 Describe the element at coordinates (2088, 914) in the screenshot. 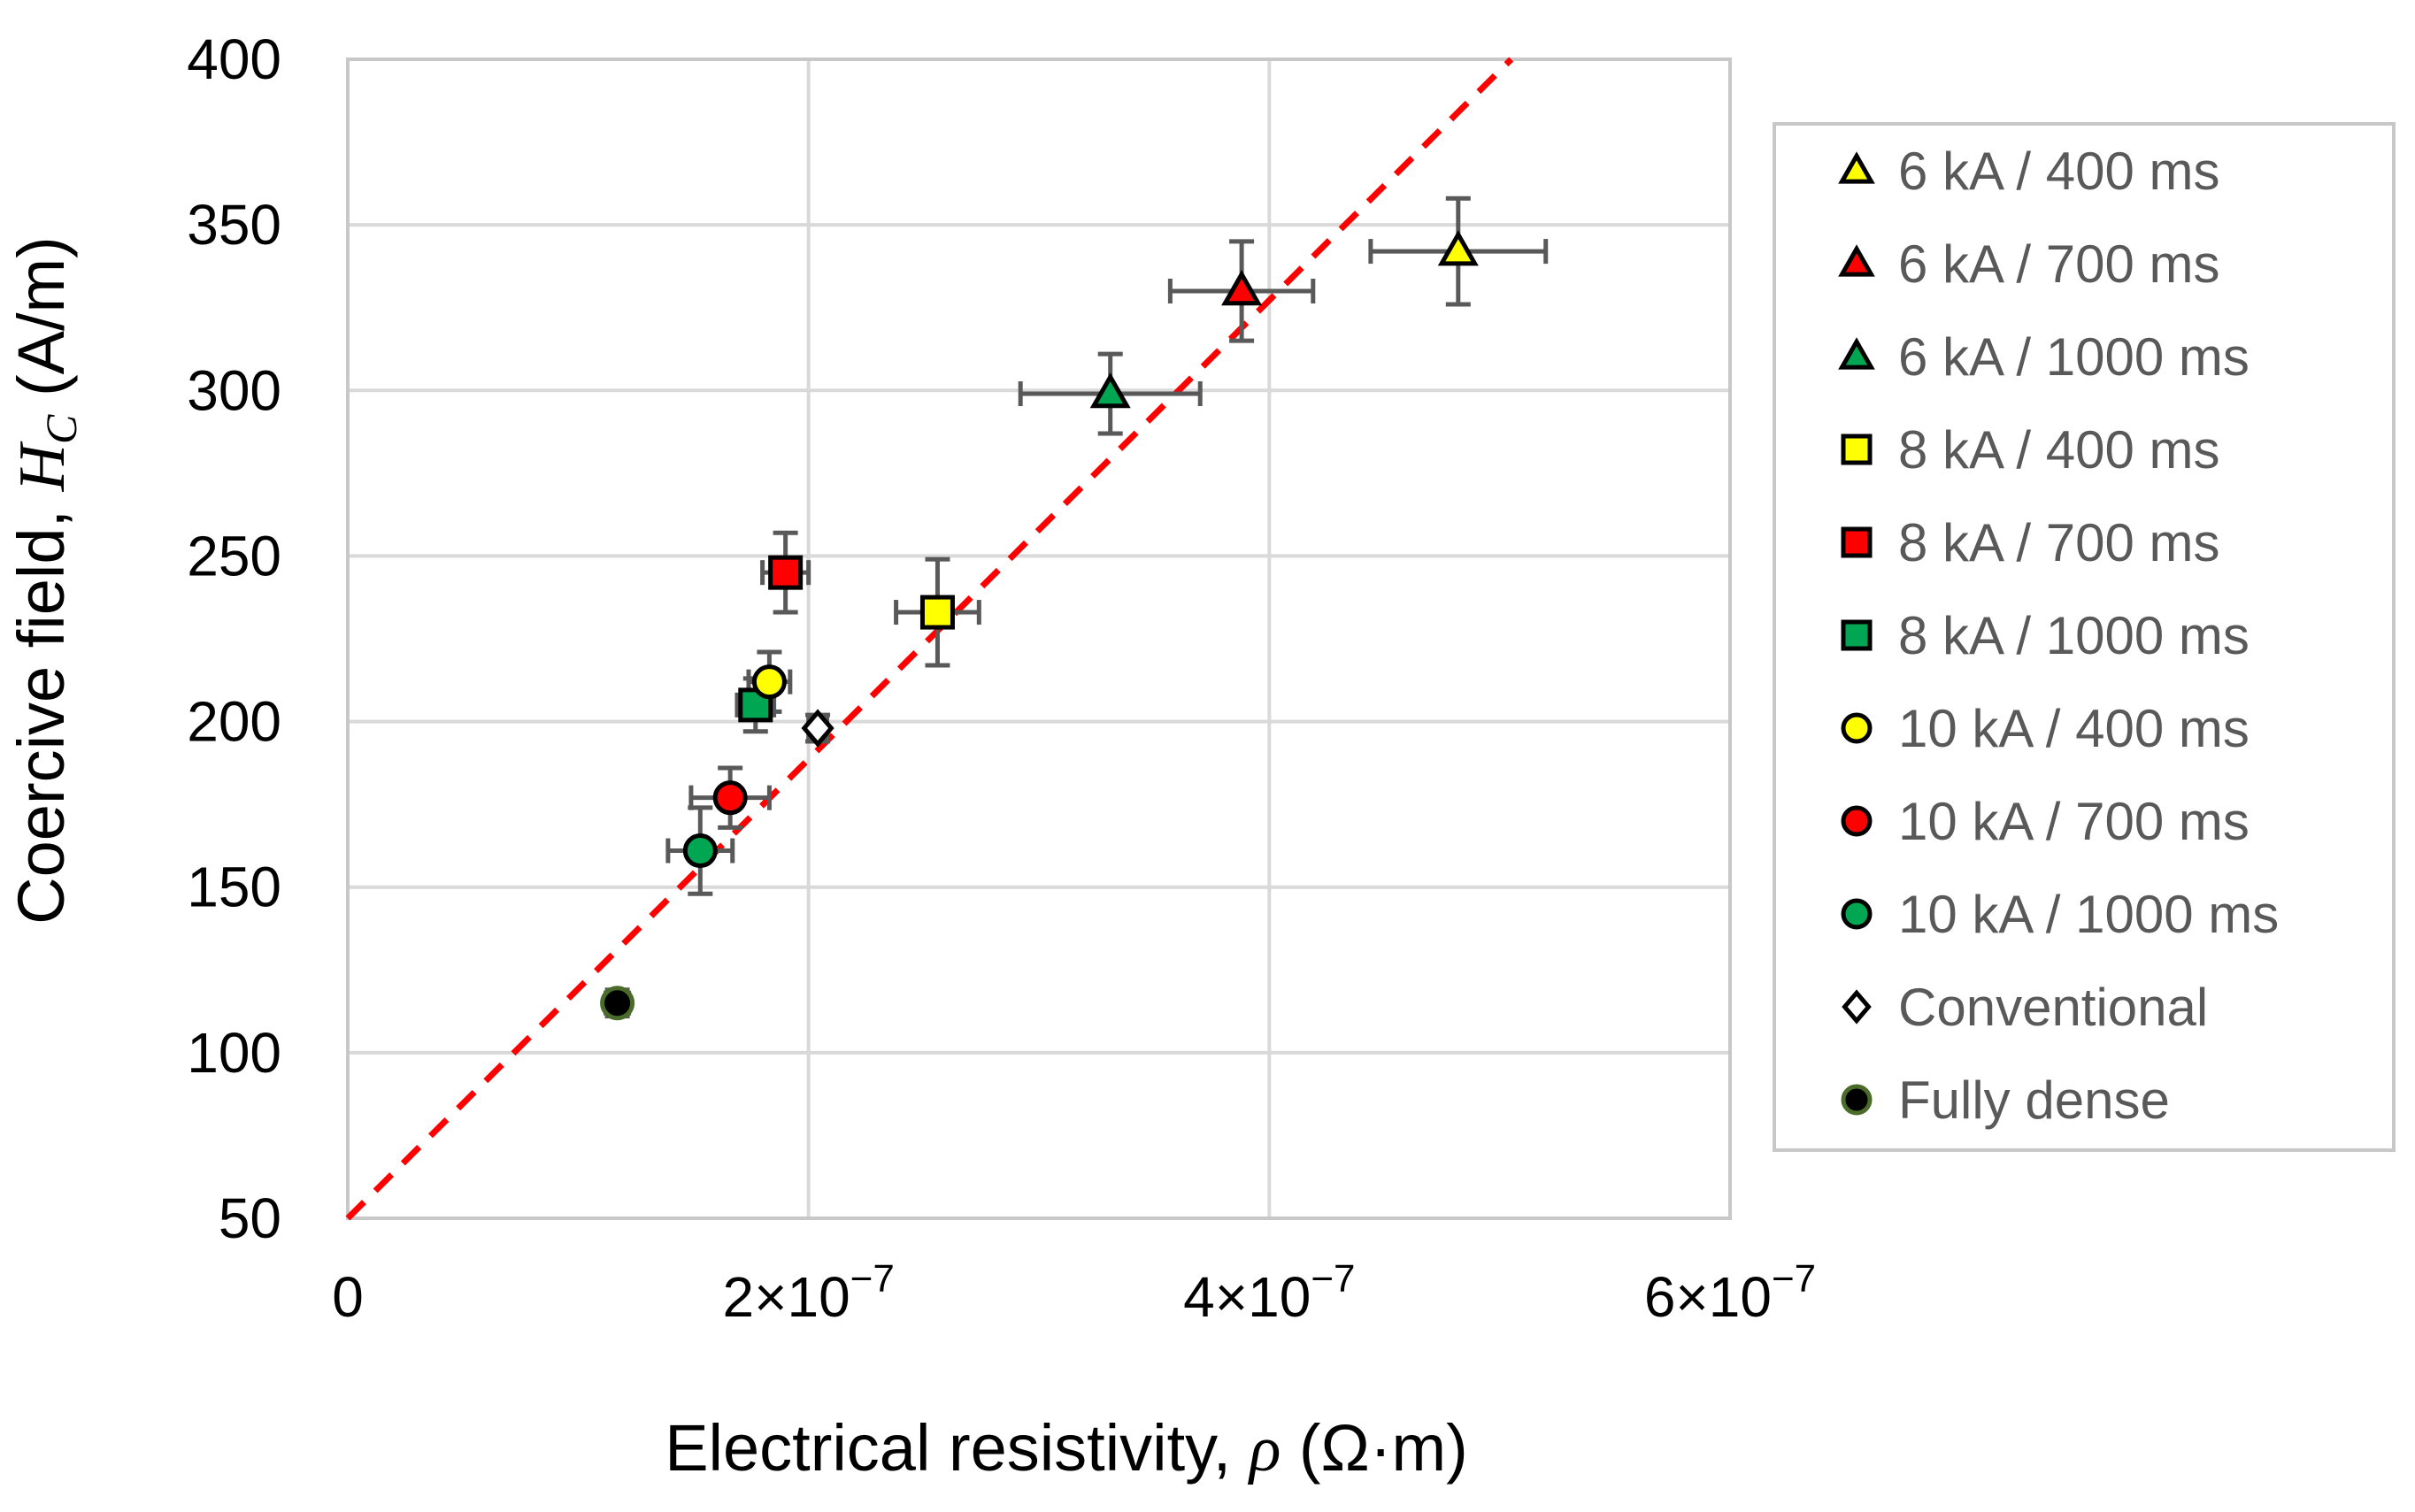

I see `legend-label: 10 kA / 1000 ms` at that location.